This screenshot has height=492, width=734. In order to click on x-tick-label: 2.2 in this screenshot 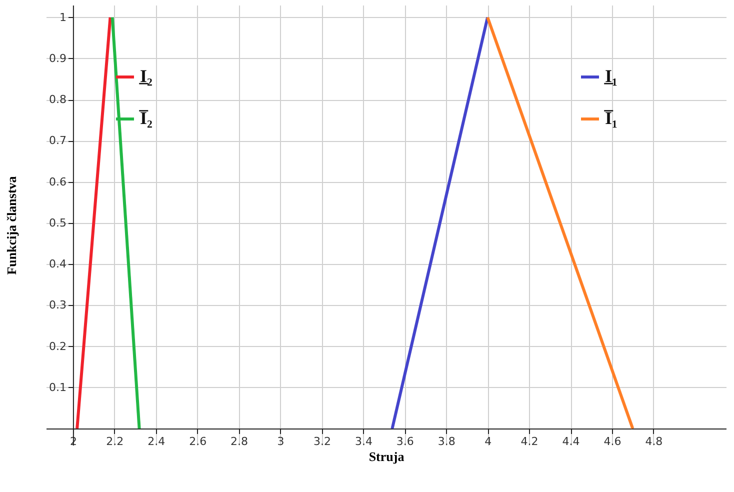, I will do `click(115, 441)`.